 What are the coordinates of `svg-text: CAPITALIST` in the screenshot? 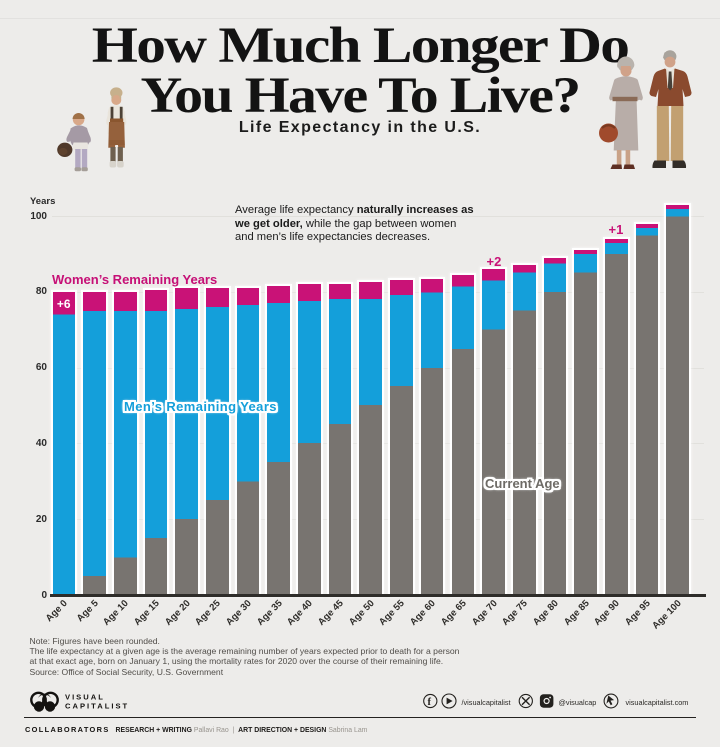 It's located at (97, 706).